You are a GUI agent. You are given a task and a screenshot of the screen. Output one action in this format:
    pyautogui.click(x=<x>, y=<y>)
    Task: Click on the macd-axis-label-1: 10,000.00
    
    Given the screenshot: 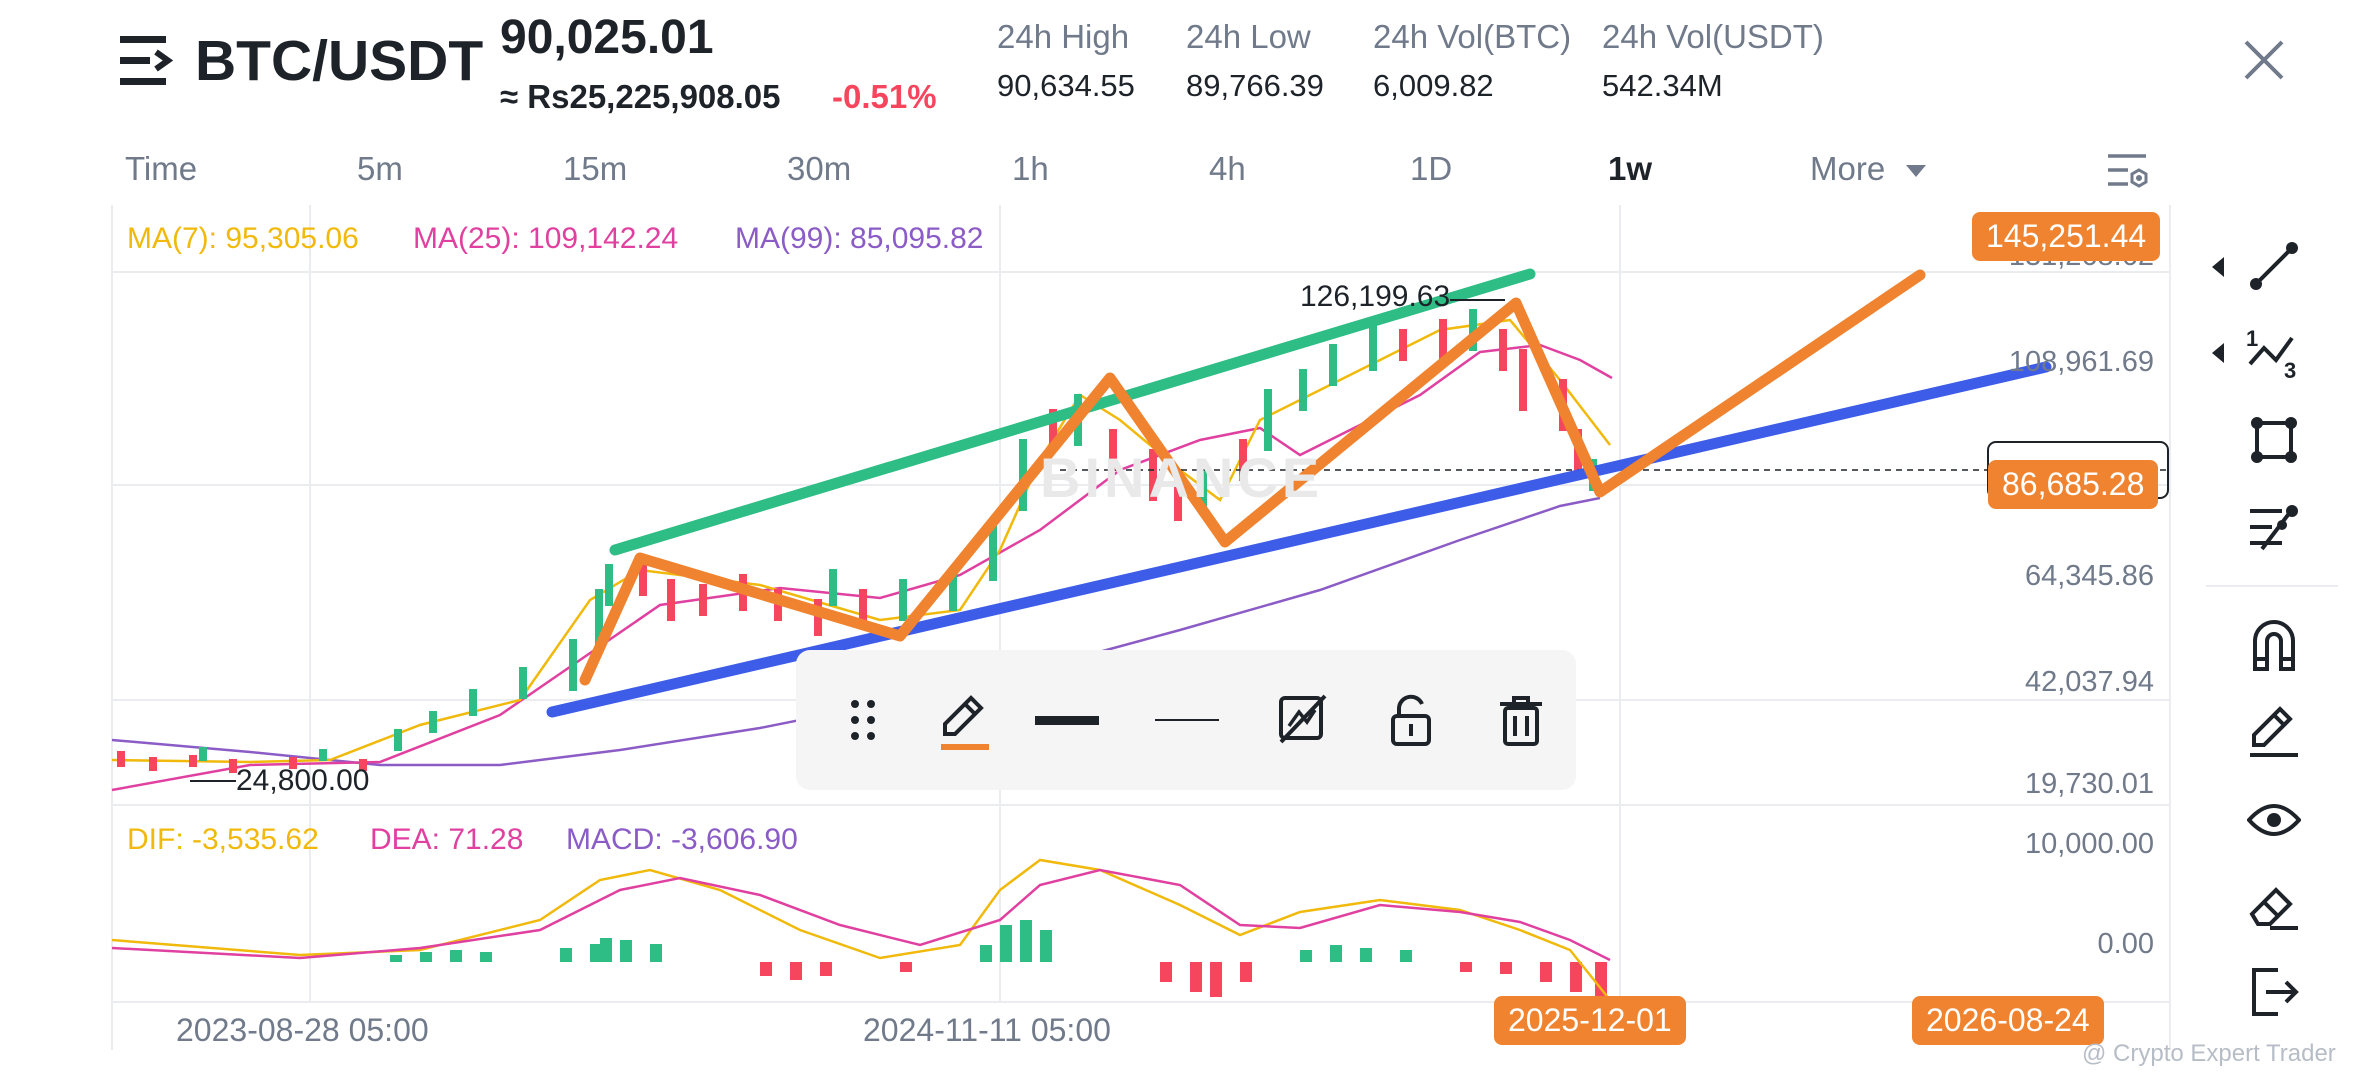 What is the action you would take?
    pyautogui.click(x=2089, y=844)
    